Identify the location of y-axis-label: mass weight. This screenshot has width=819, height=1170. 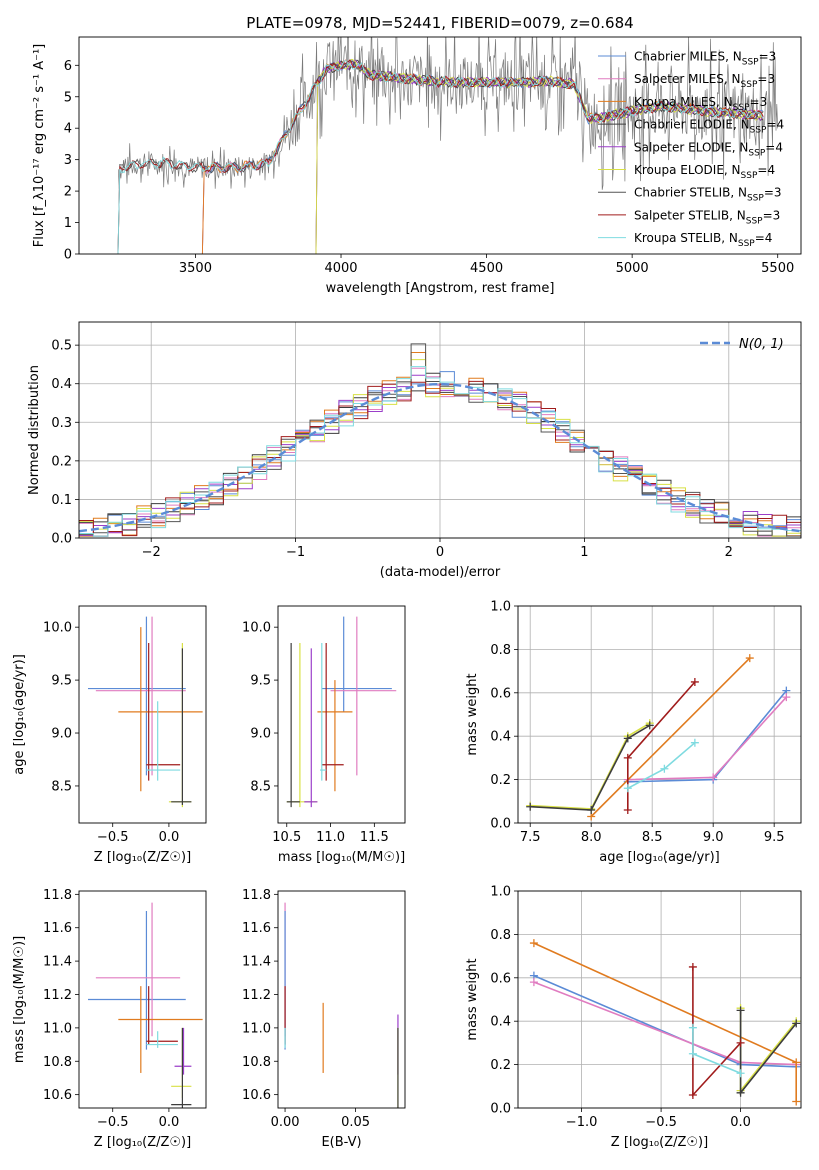
(472, 999).